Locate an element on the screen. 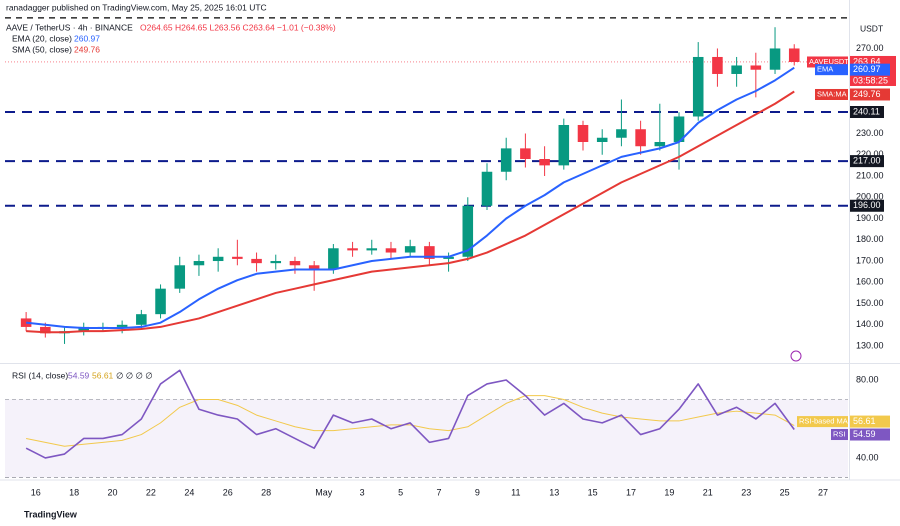 The image size is (900, 526). sma-legend-value: 249.76 is located at coordinates (87, 49).